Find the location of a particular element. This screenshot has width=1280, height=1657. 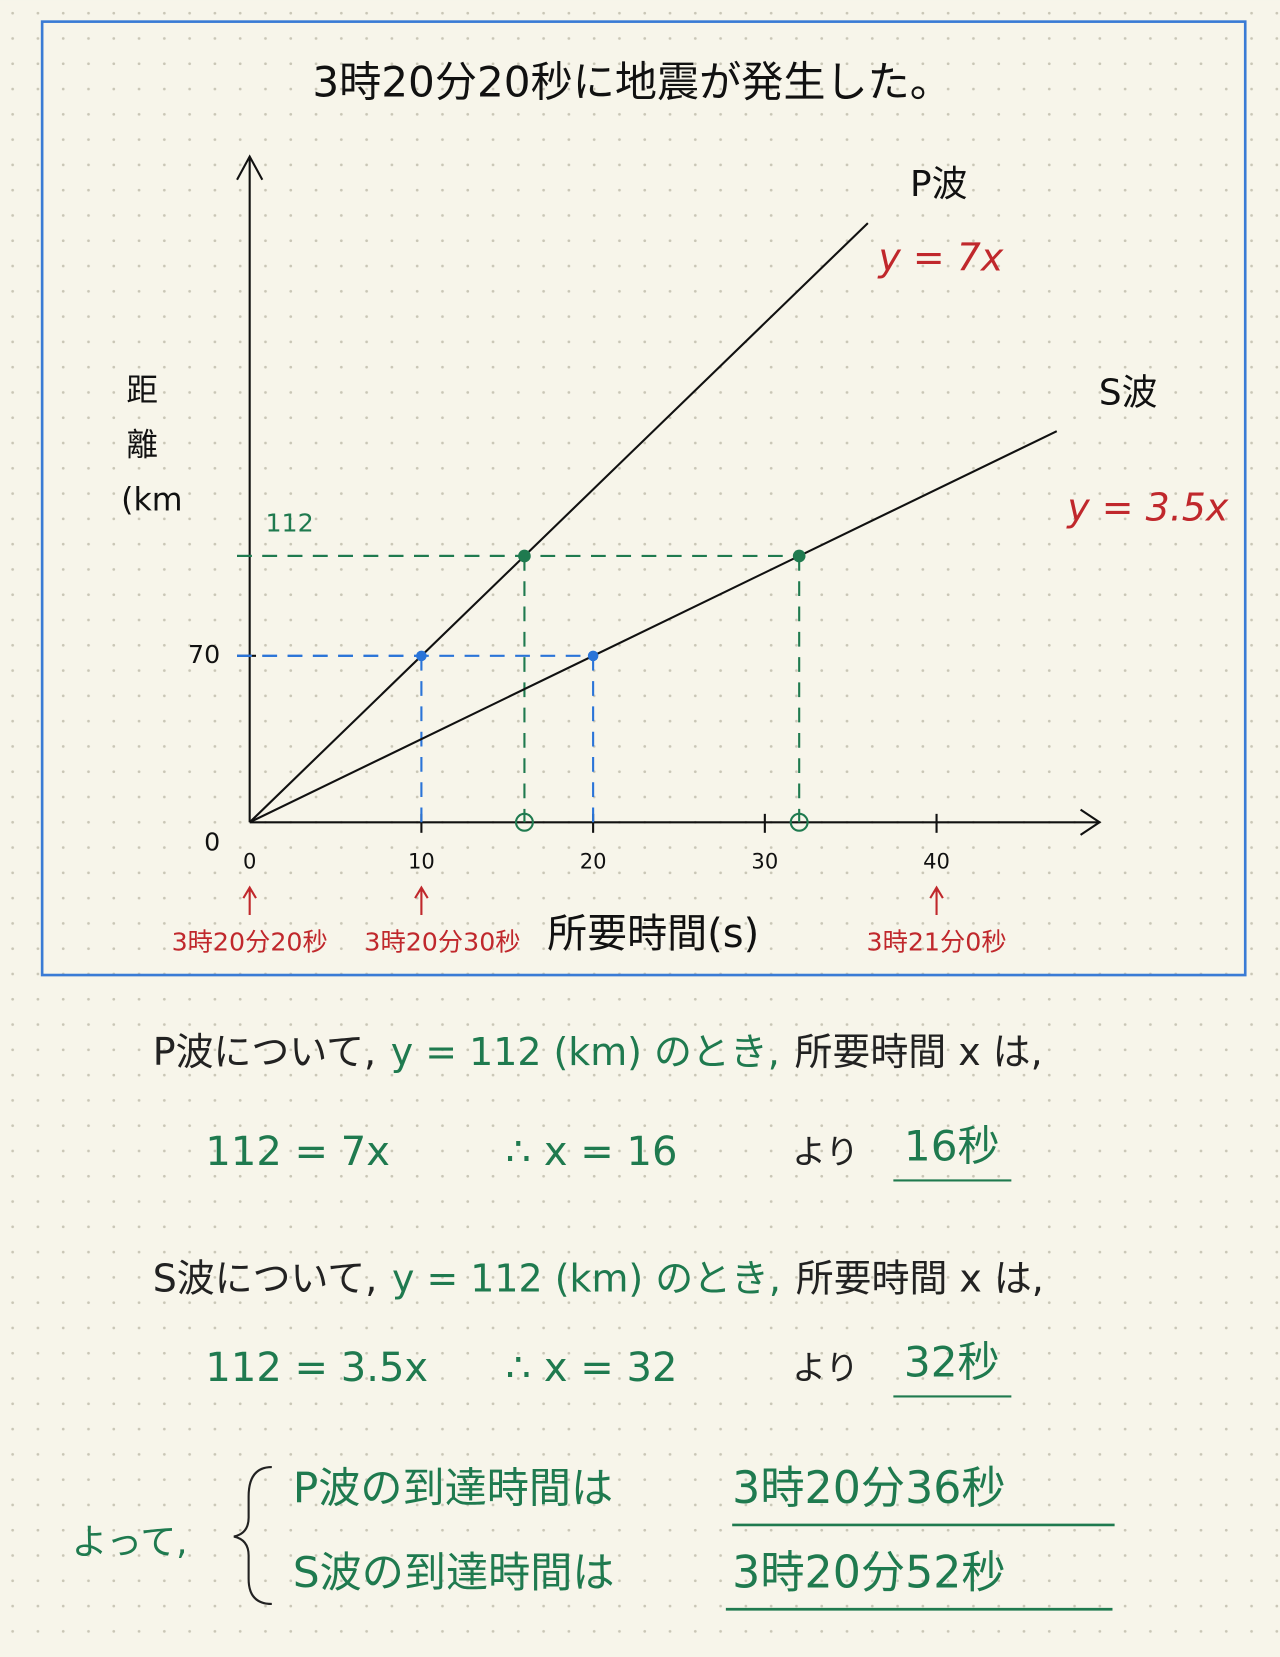

x-tick-label: 20 is located at coordinates (593, 860).